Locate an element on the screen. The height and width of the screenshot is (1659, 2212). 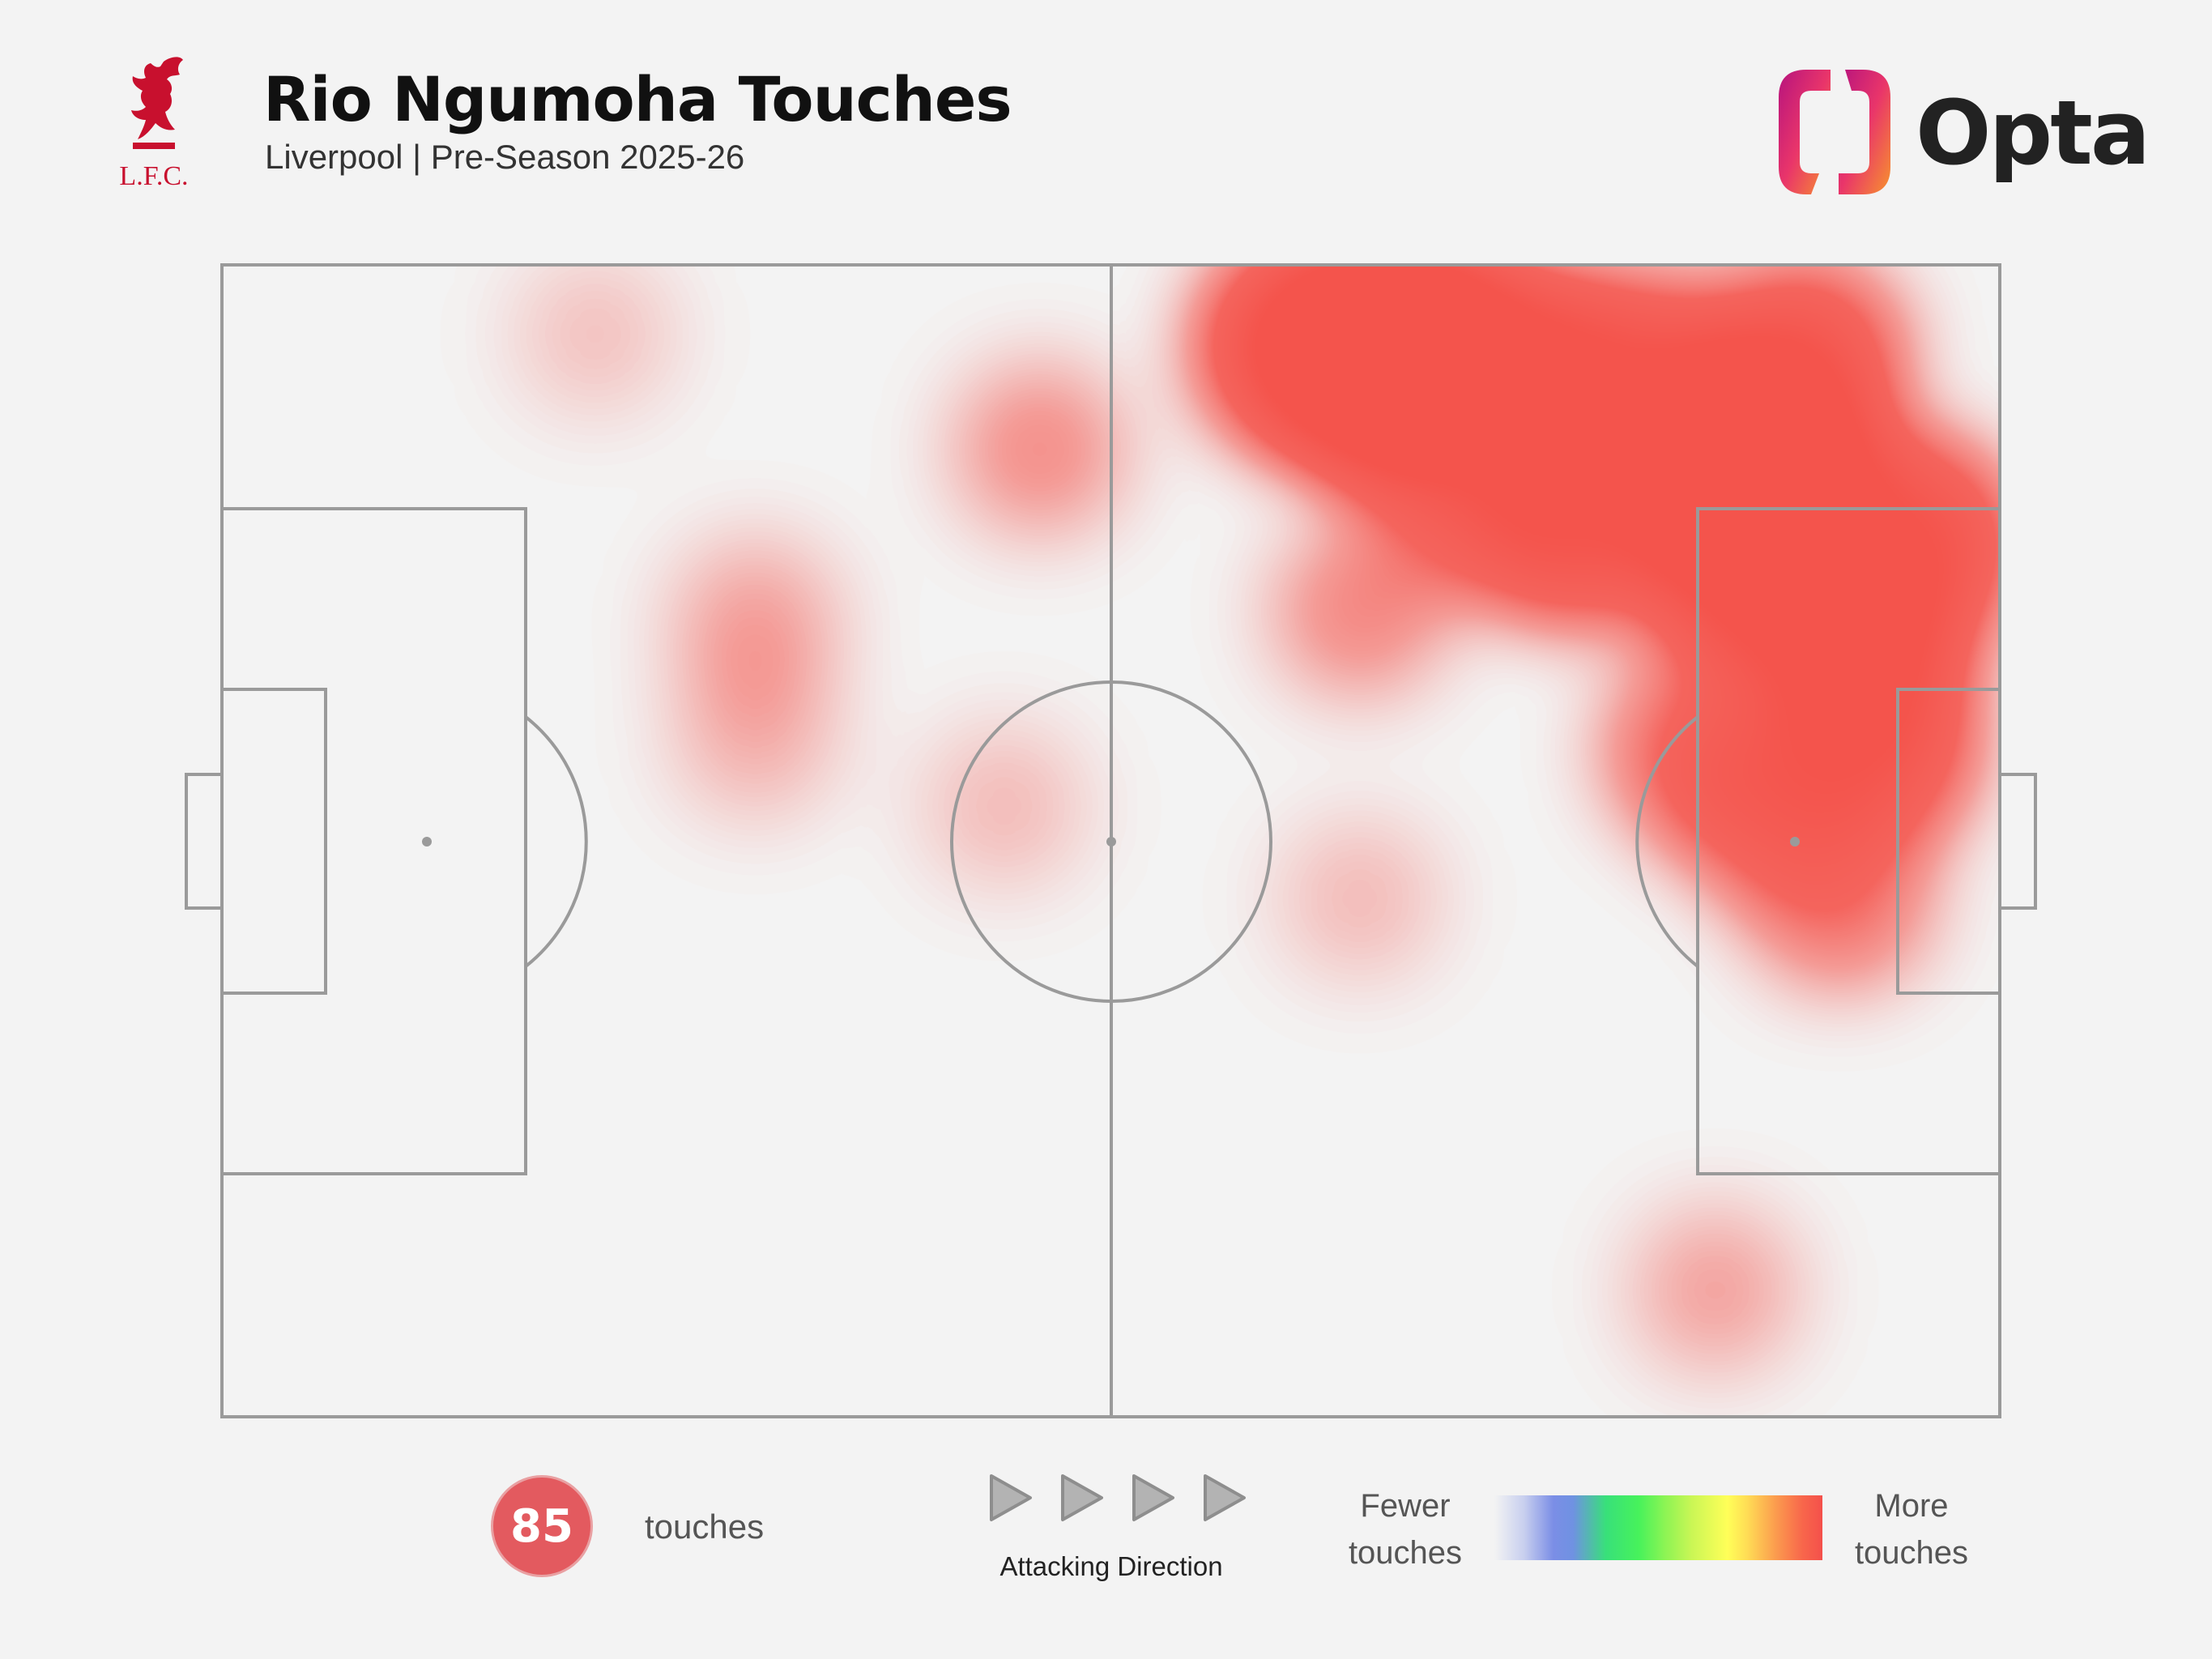
penalty-spot-right is located at coordinates (1795, 842).